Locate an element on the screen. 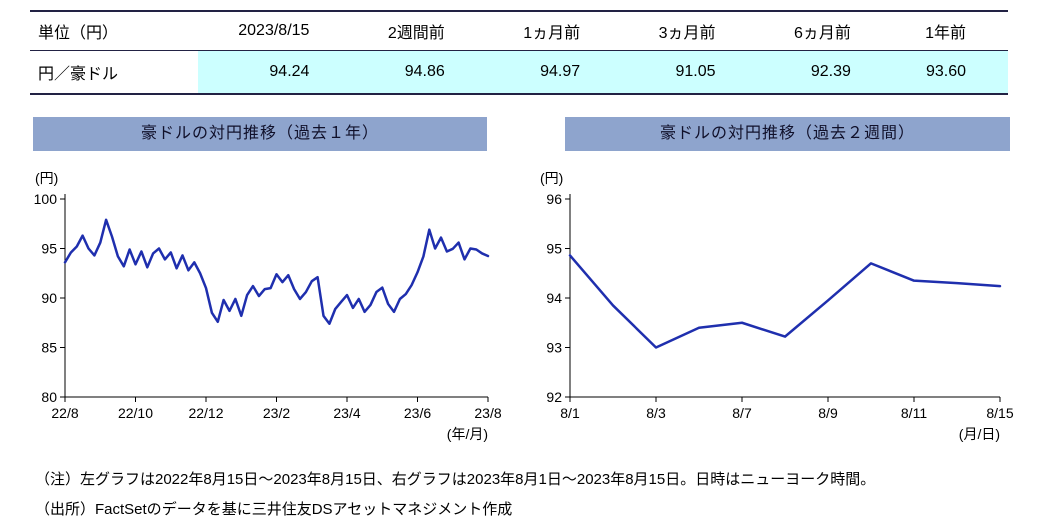 This screenshot has height=526, width=1039. table-header-row: 単位（円） 2023/8/15 2週間前 1ヵ月前 3ヵ月前 6ヵ月前 1年前 is located at coordinates (519, 31).